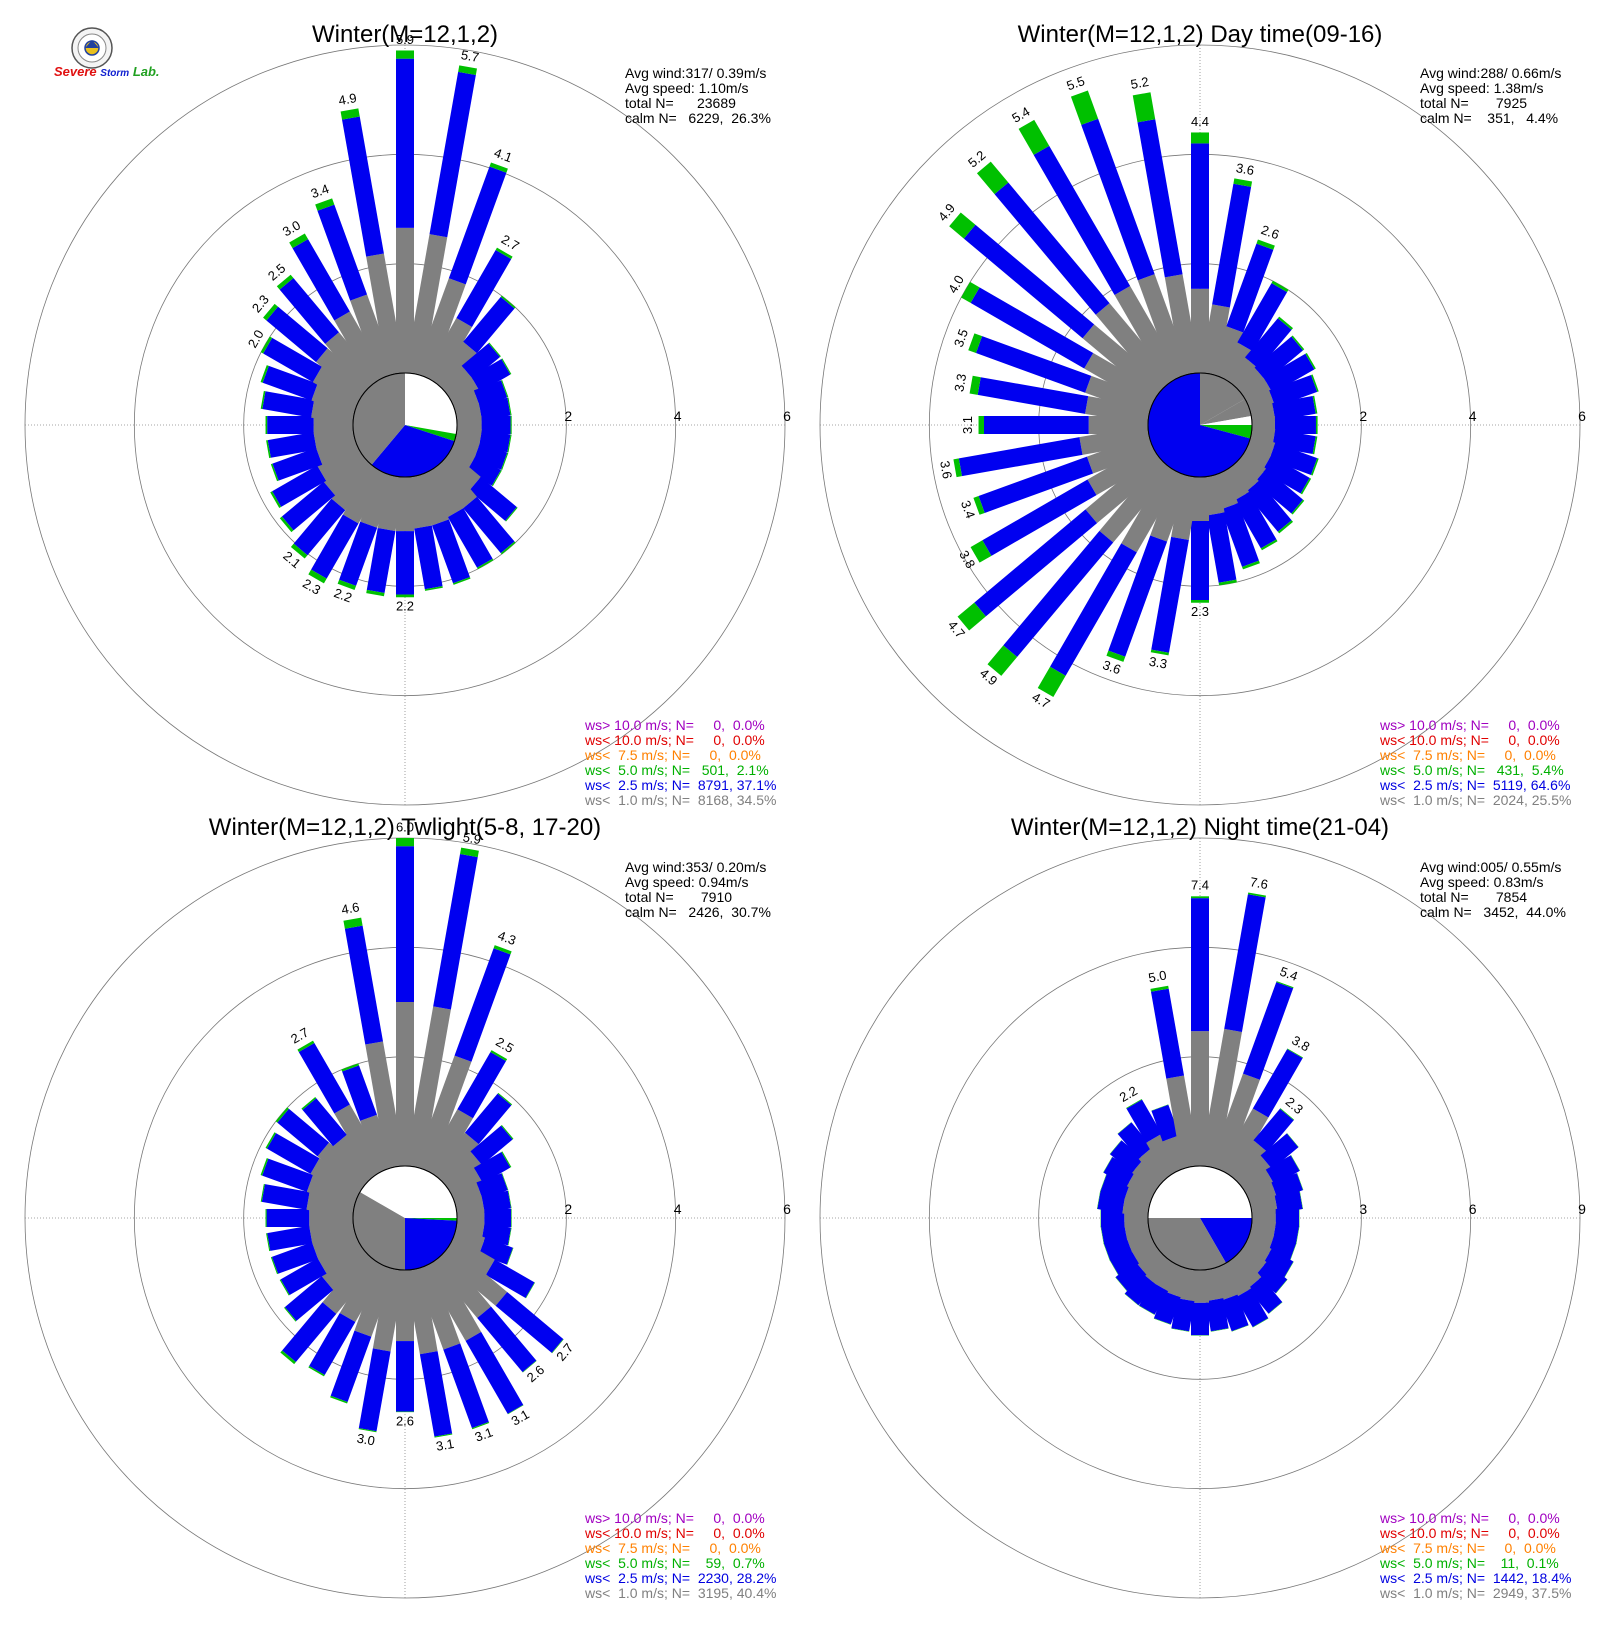 The width and height of the screenshot is (1620, 1640). I want to click on stat-line: Avg wind:005/ 0.55m/s, so click(1490, 867).